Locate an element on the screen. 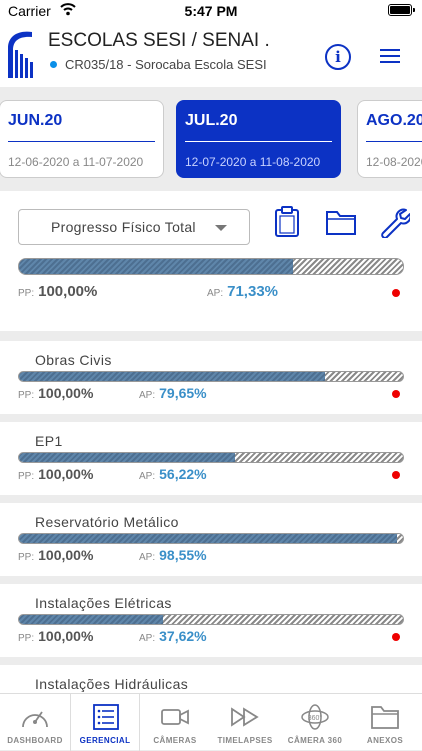  actual-progress: AP: 79,65% is located at coordinates (173, 393).